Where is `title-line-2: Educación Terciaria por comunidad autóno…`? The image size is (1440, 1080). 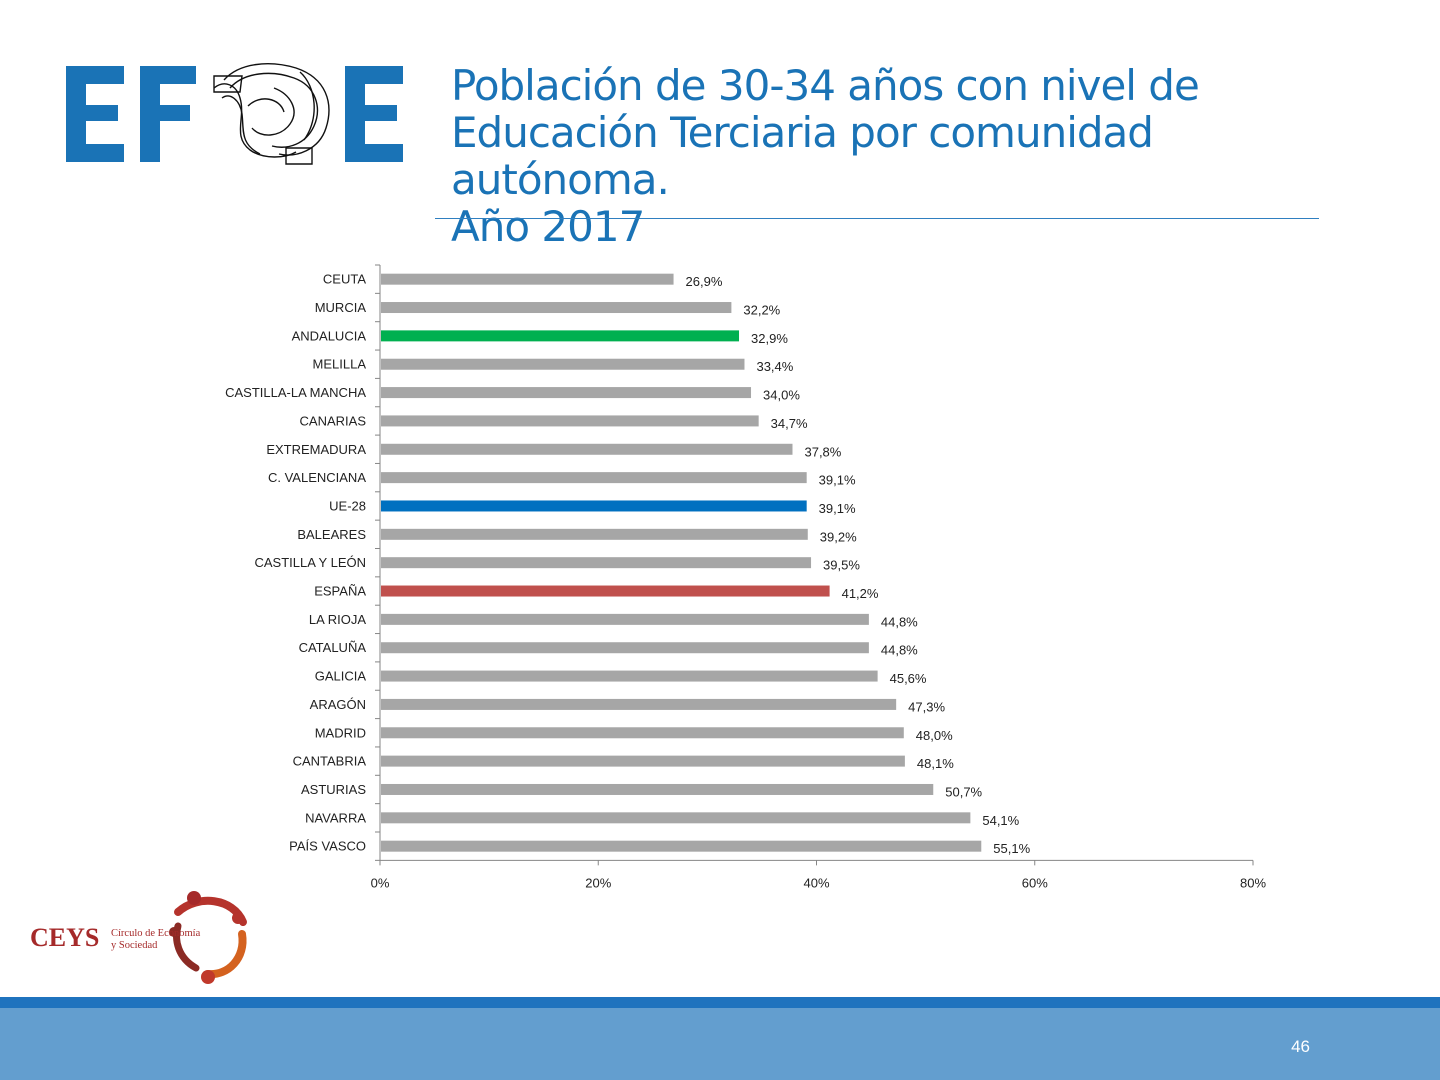 title-line-2: Educación Terciaria por comunidad autóno… is located at coordinates (802, 156).